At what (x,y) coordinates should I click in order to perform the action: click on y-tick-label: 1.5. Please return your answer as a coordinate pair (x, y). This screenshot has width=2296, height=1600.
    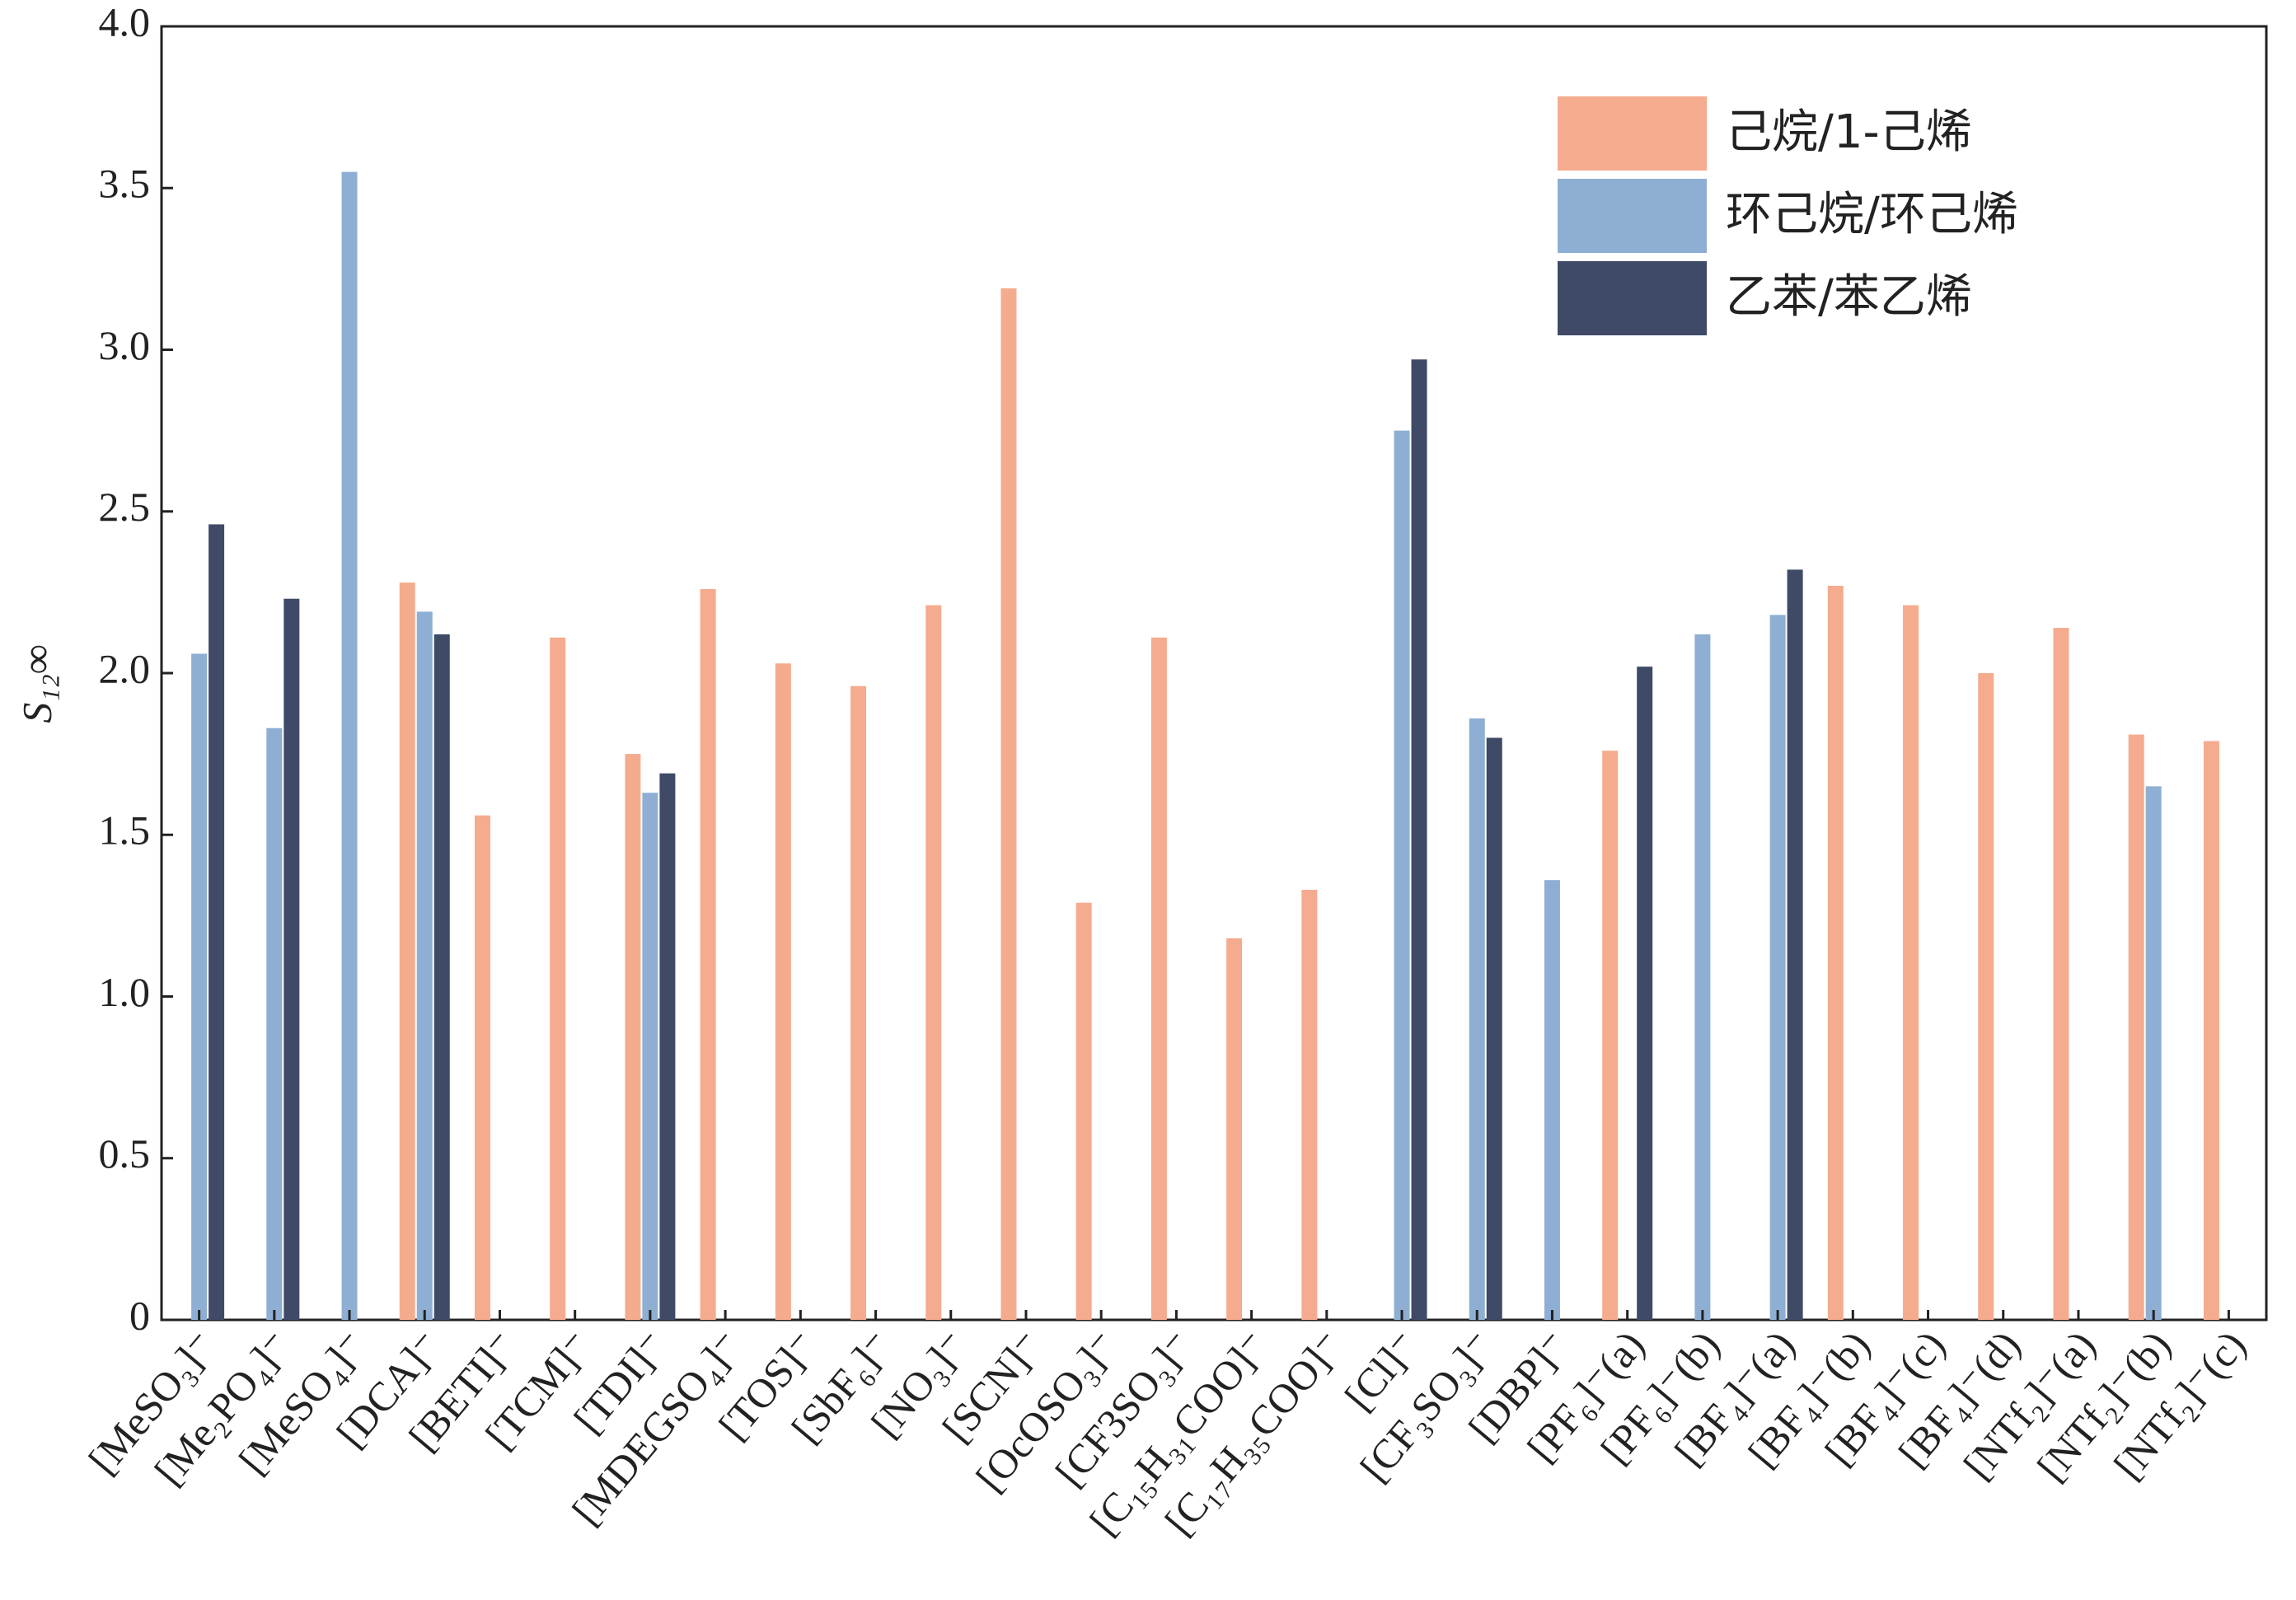
    Looking at the image, I should click on (125, 831).